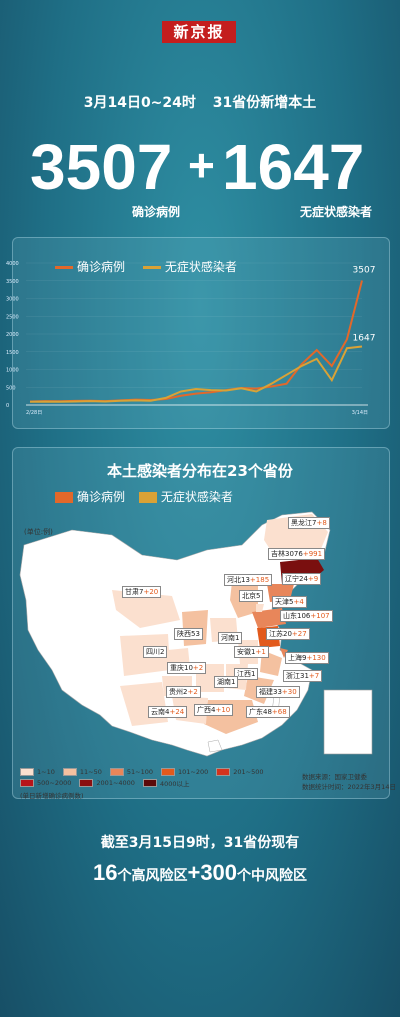 Image resolution: width=400 pixels, height=1017 pixels. I want to click on province-label: 天津5+4, so click(289, 602).